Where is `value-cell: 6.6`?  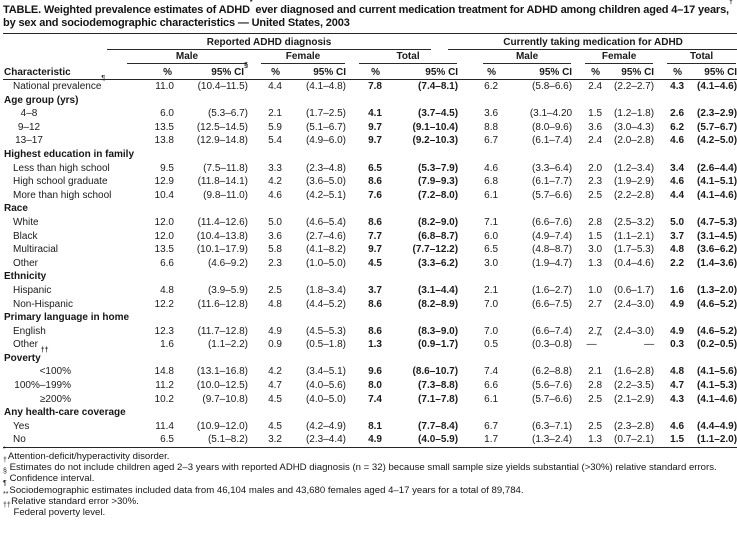
value-cell: 6.6 is located at coordinates (167, 263).